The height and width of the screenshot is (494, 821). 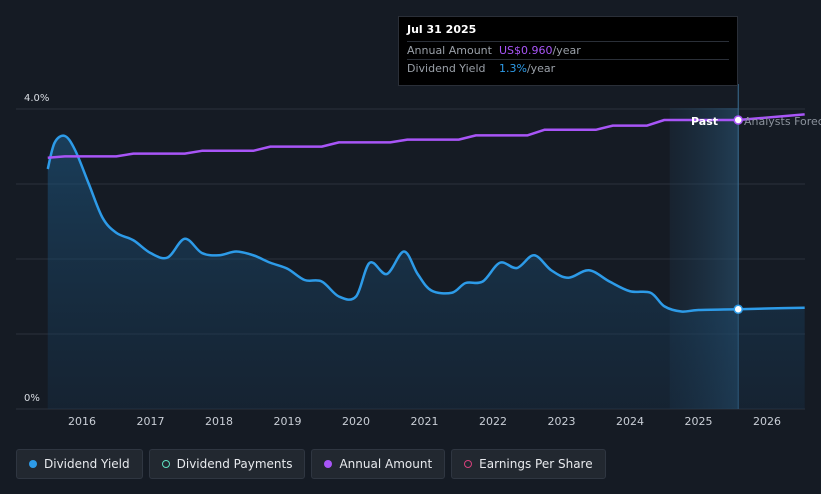 I want to click on annual-amount-marker, so click(x=738, y=120).